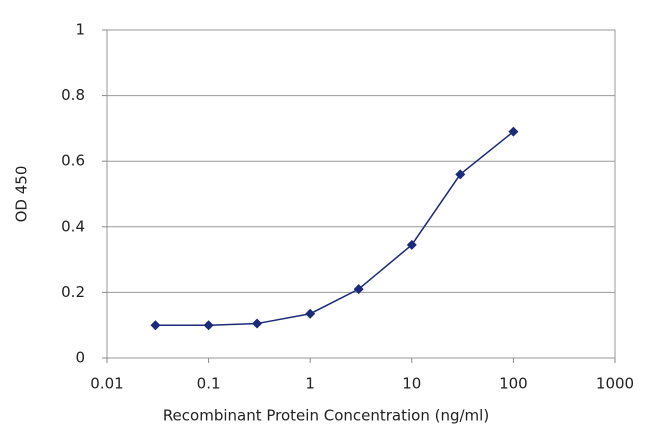 This screenshot has height=434, width=650. What do you see at coordinates (80, 30) in the screenshot?
I see `y-tick-label: 1` at bounding box center [80, 30].